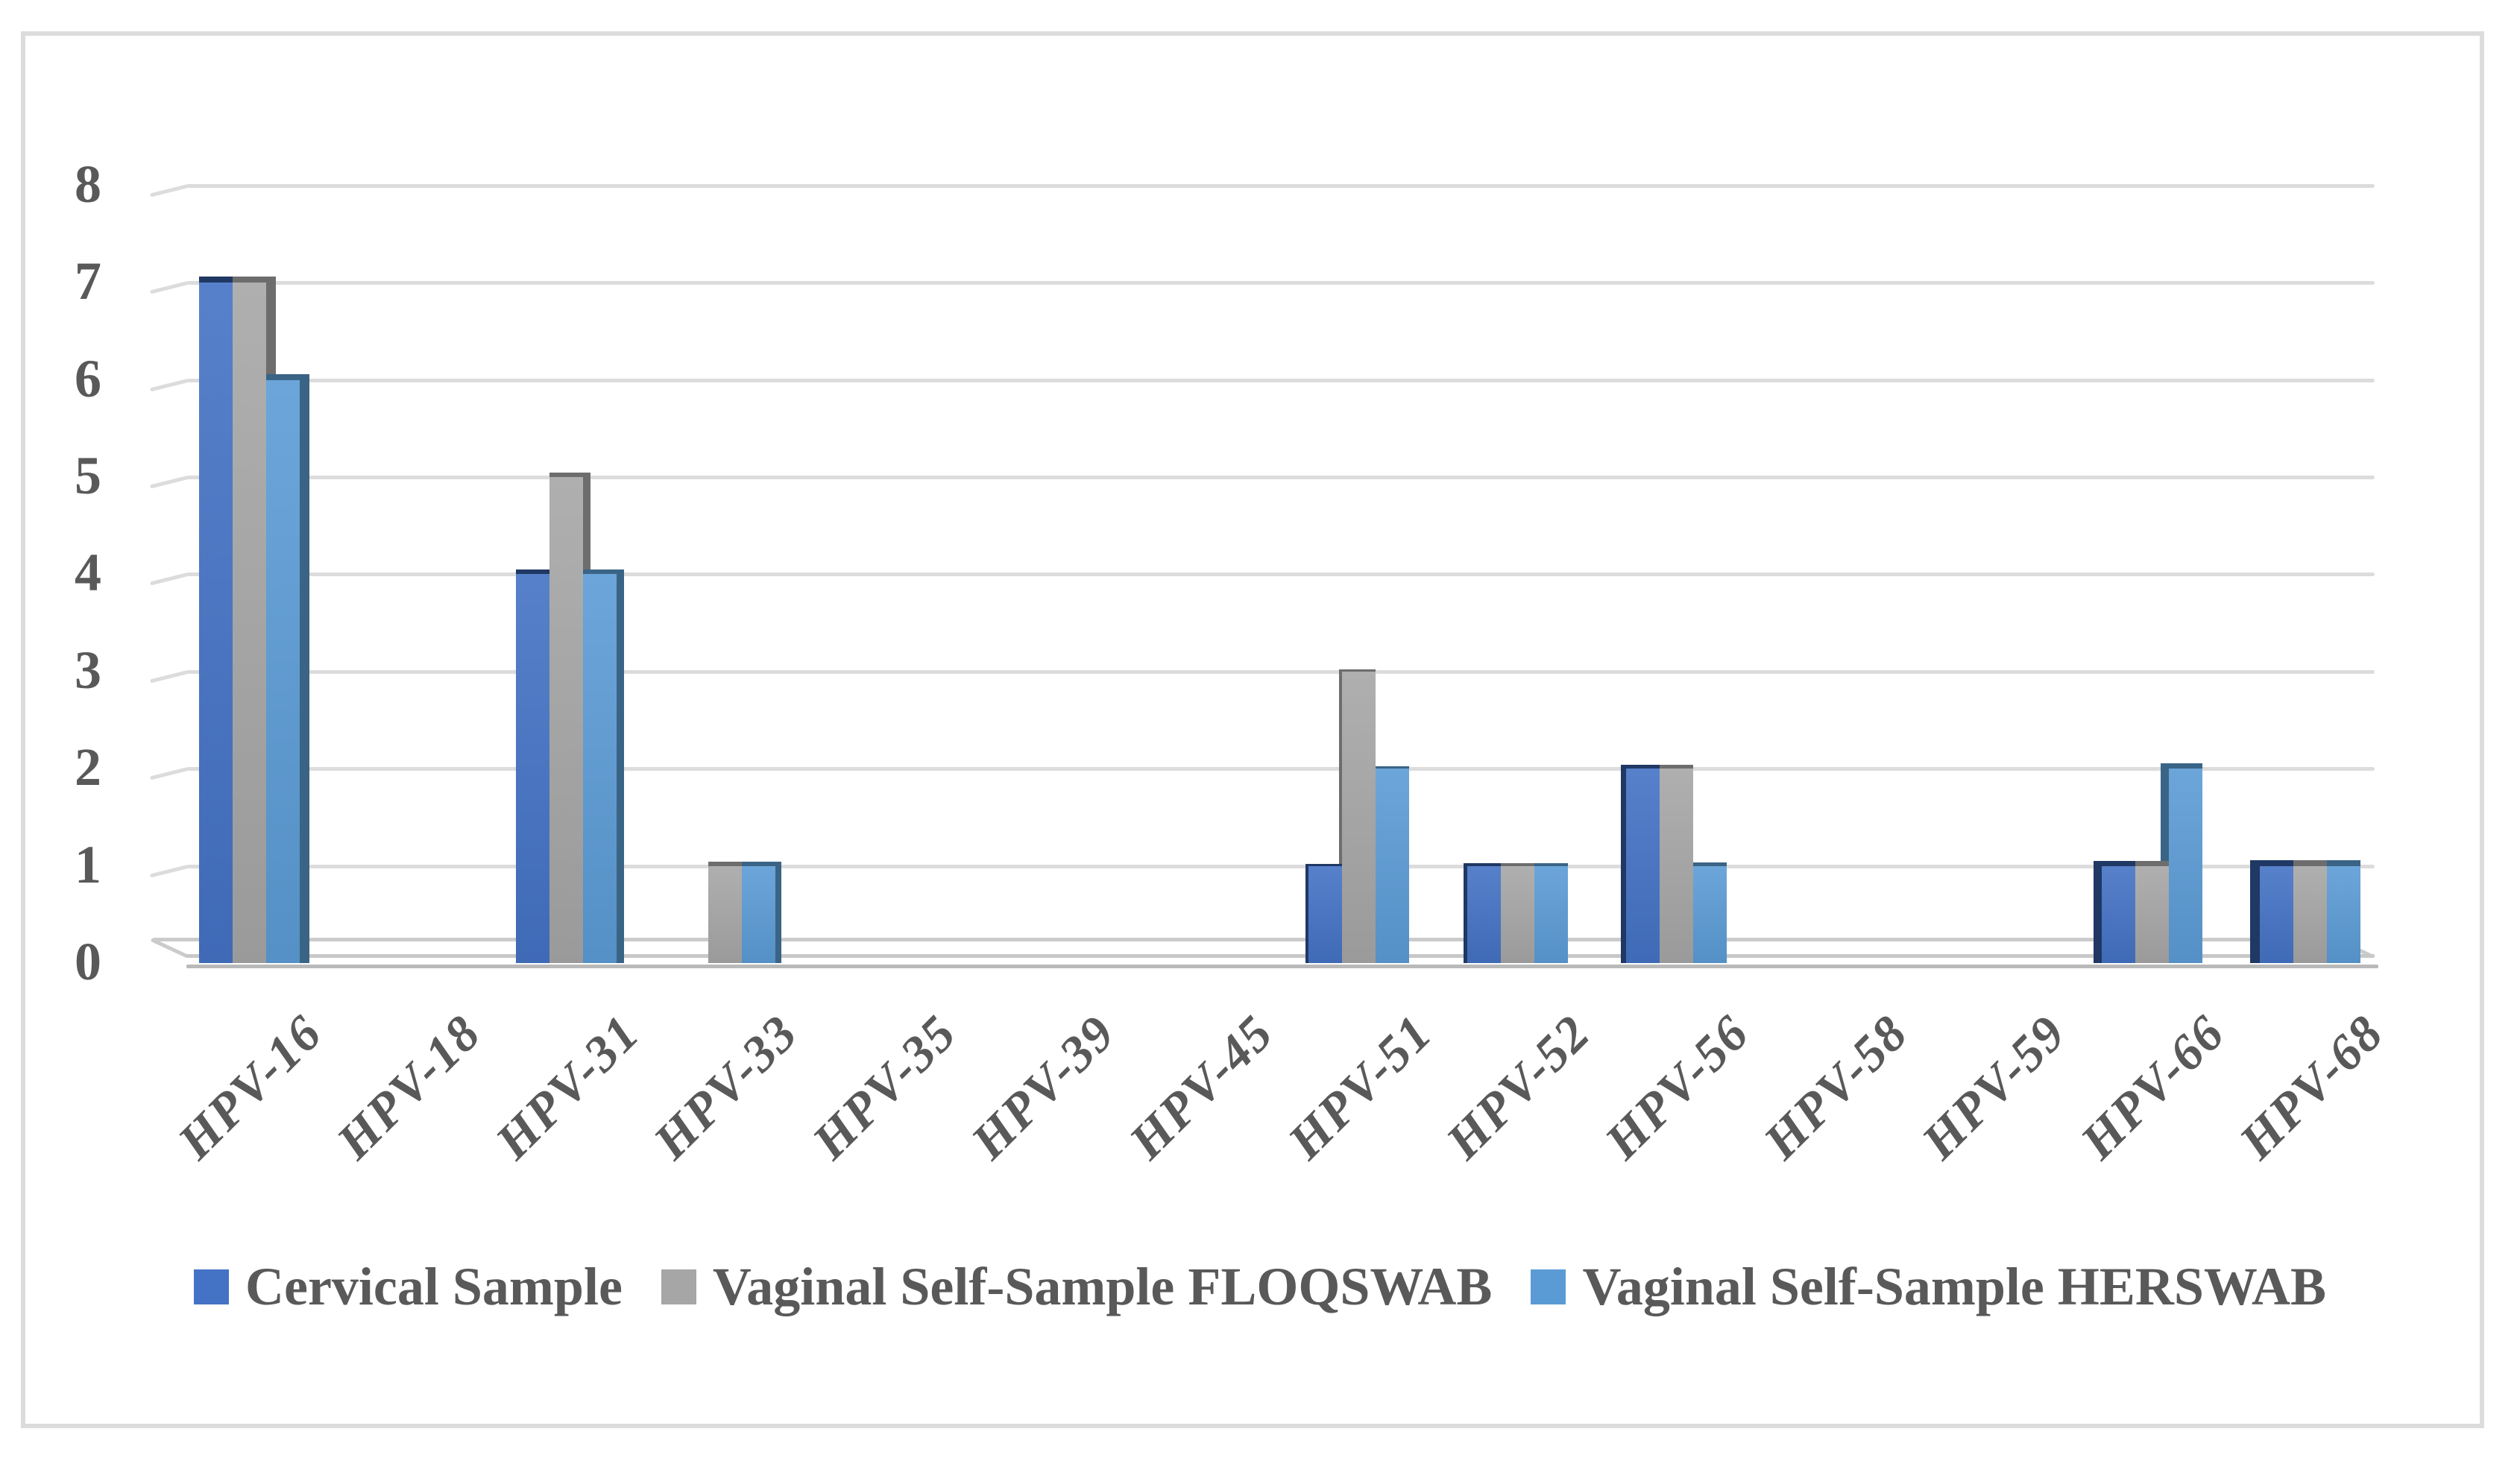 The width and height of the screenshot is (2520, 1461). Describe the element at coordinates (88, 378) in the screenshot. I see `y-tick-label: 6` at that location.